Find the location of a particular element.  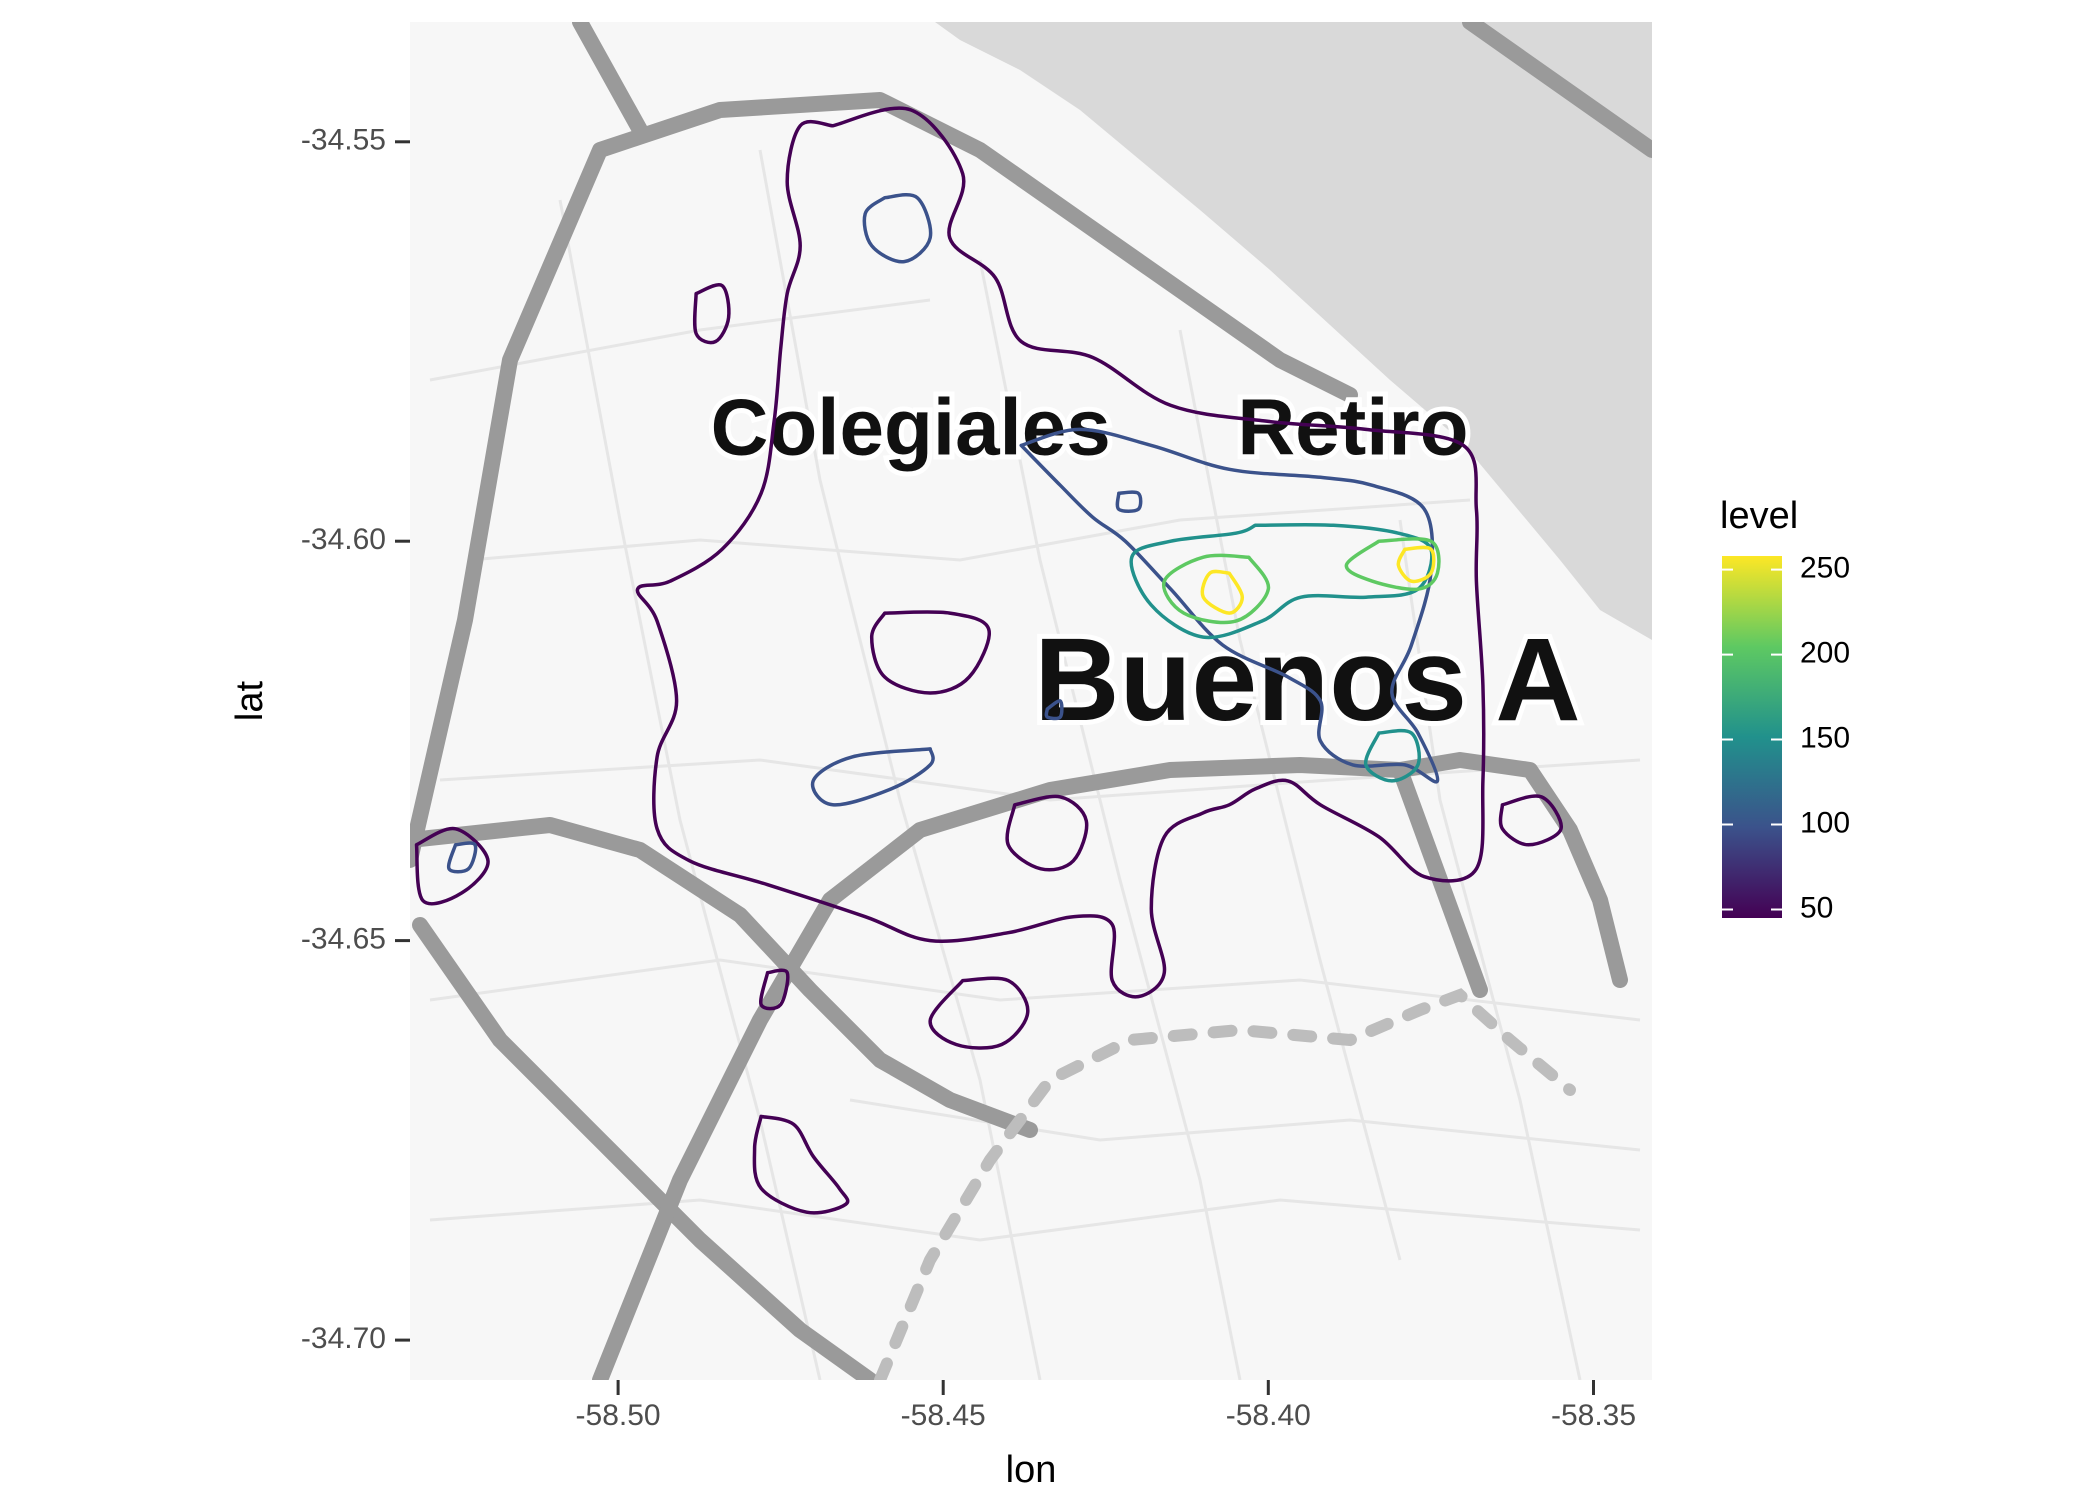

legend-tick-label: 50 is located at coordinates (1816, 907).